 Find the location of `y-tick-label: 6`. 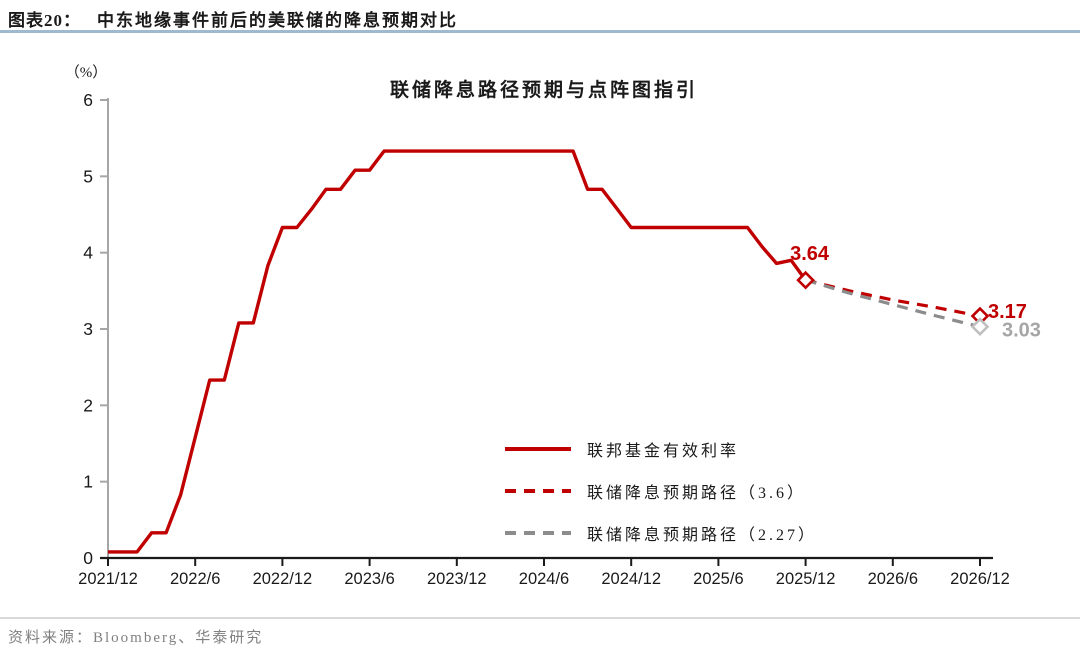

y-tick-label: 6 is located at coordinates (88, 100).